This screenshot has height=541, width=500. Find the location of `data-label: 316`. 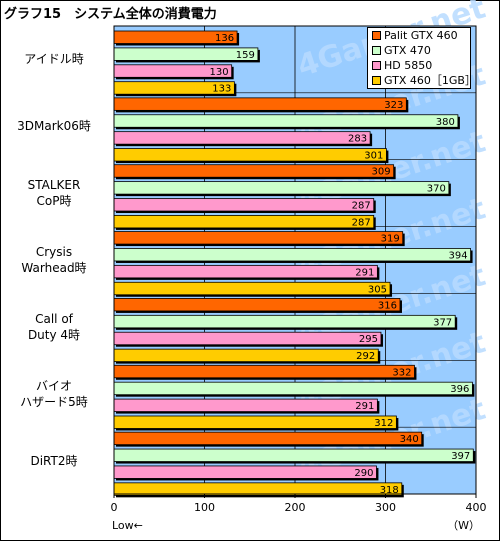

data-label: 316 is located at coordinates (387, 305).